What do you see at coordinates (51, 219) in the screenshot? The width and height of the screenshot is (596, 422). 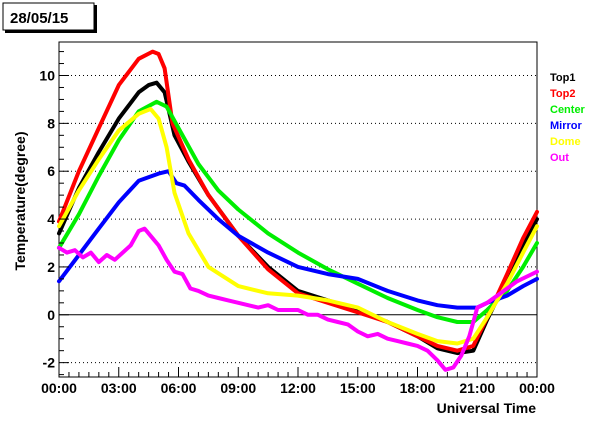 I see `y-tick-label: 4` at bounding box center [51, 219].